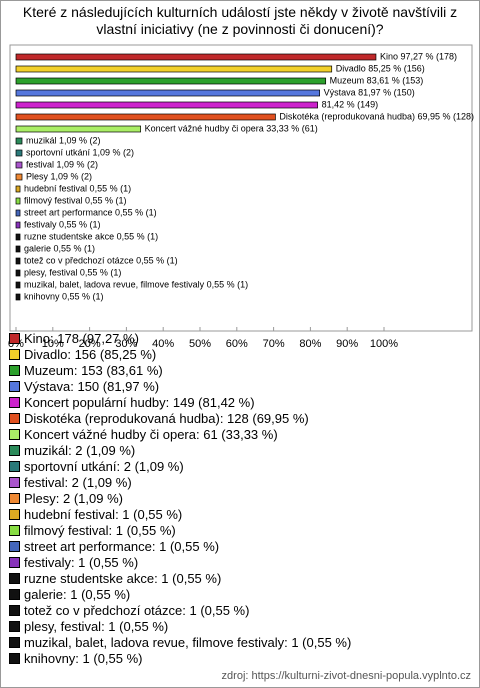  Describe the element at coordinates (77, 594) in the screenshot. I see `legend-label: galerie: 1 (0,55 %)` at that location.